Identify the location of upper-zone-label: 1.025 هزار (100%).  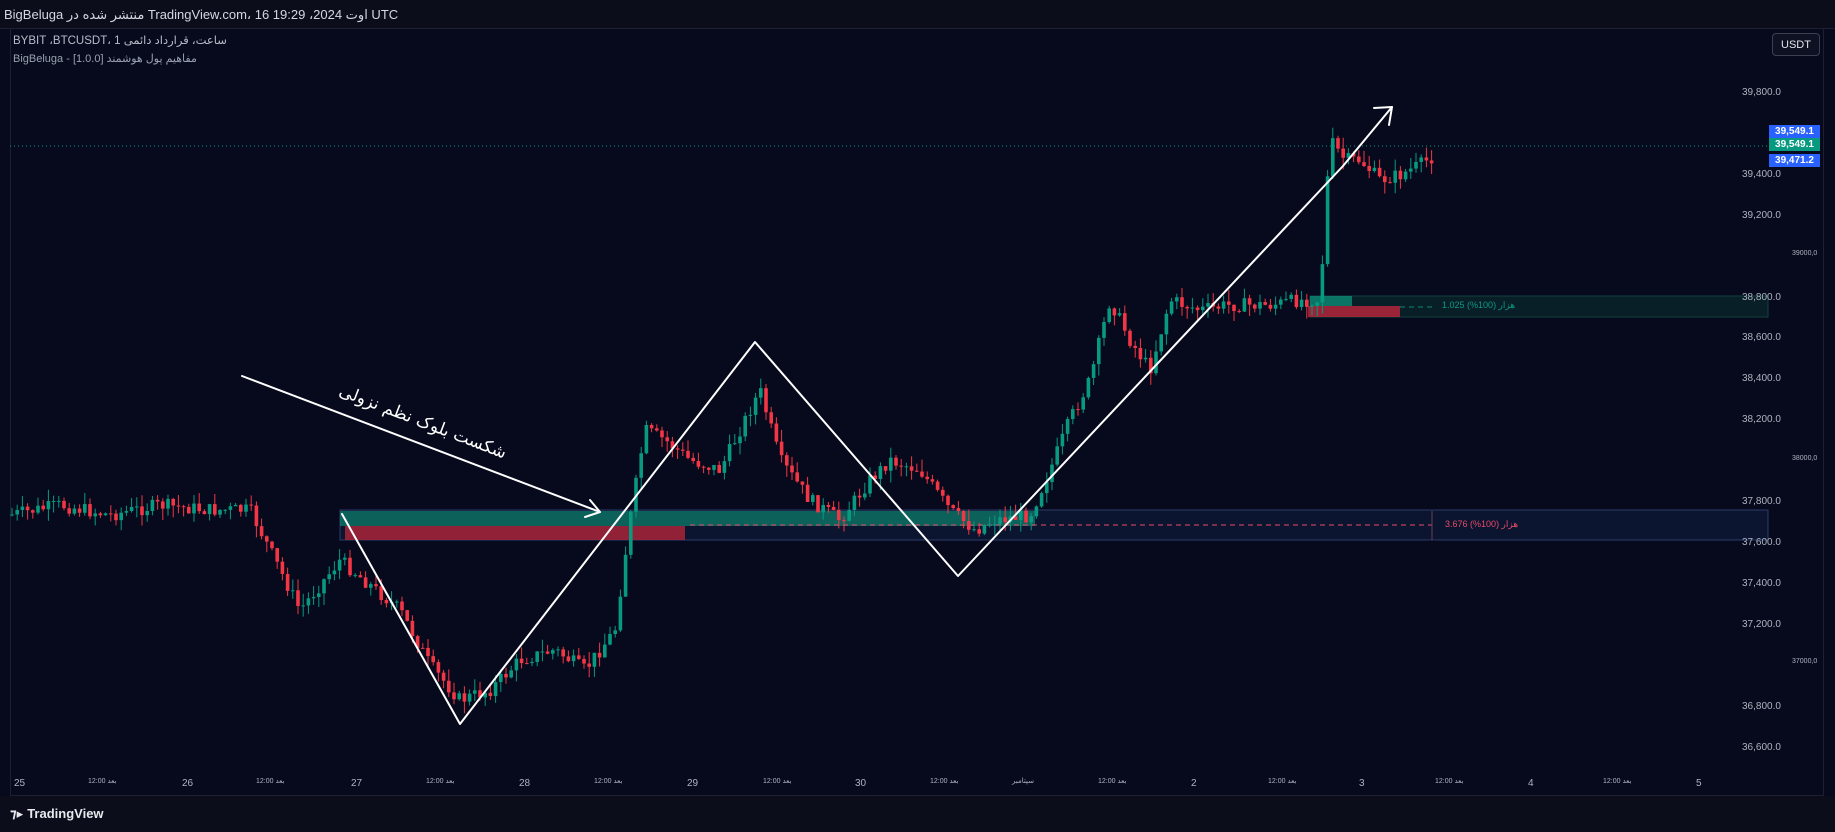
(1478, 305).